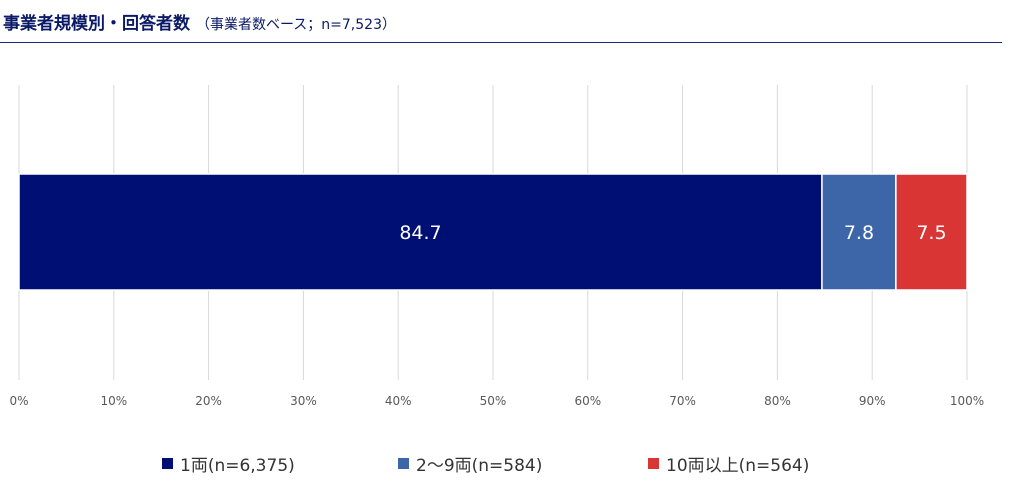  I want to click on x-tick-label: 40%, so click(398, 401).